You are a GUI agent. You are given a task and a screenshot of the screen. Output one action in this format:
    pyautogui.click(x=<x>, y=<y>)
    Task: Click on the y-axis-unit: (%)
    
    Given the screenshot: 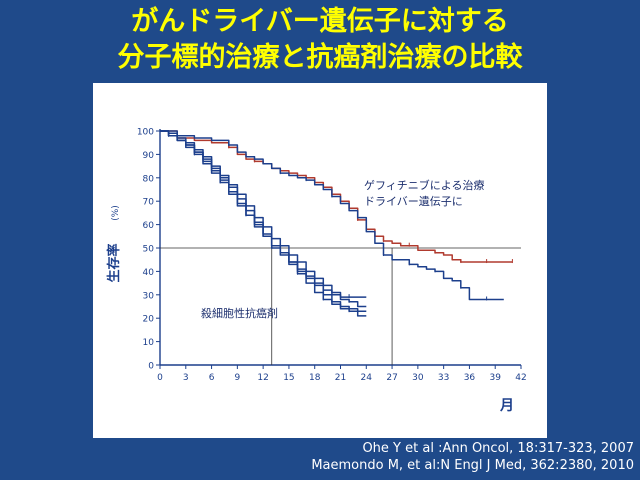 What is the action you would take?
    pyautogui.click(x=116, y=213)
    